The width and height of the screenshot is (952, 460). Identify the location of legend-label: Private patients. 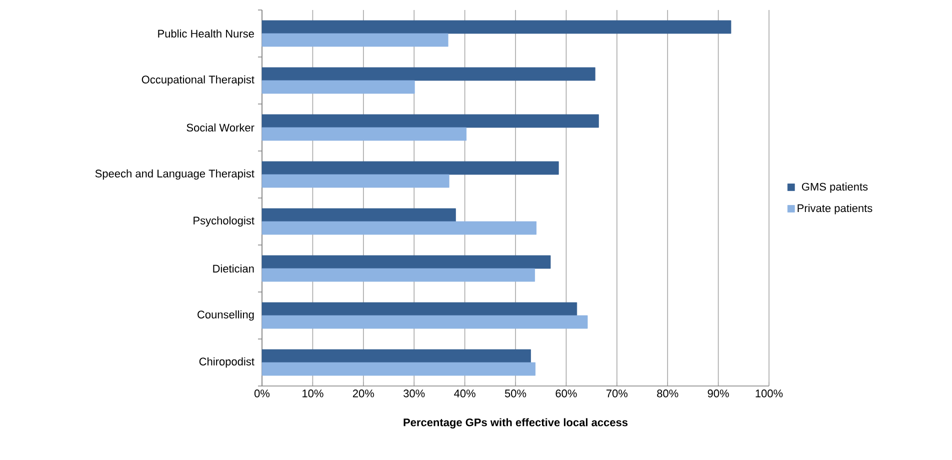
(835, 209).